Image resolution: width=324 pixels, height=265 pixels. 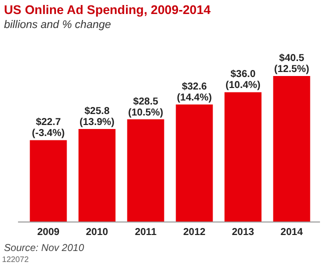 What do you see at coordinates (146, 107) in the screenshot?
I see `data-label: $28.5 (10.5%)` at bounding box center [146, 107].